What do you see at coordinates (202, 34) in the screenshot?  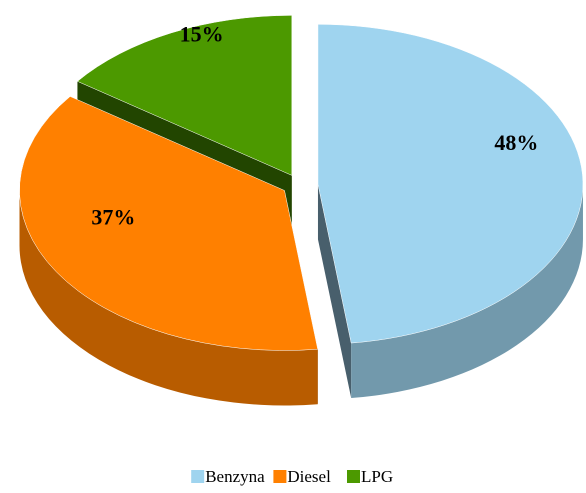 I see `data-label: 15%` at bounding box center [202, 34].